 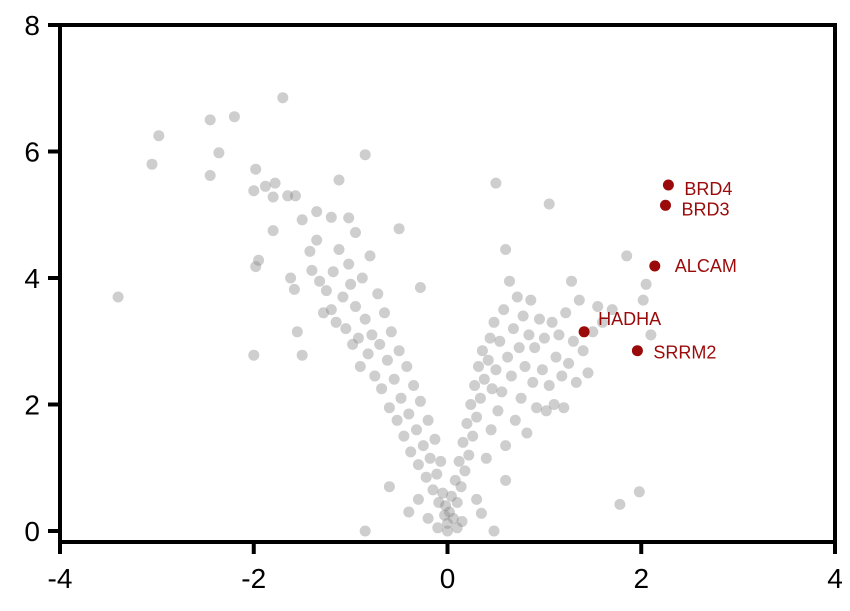 I want to click on x-tick-label: 2, so click(x=641, y=578).